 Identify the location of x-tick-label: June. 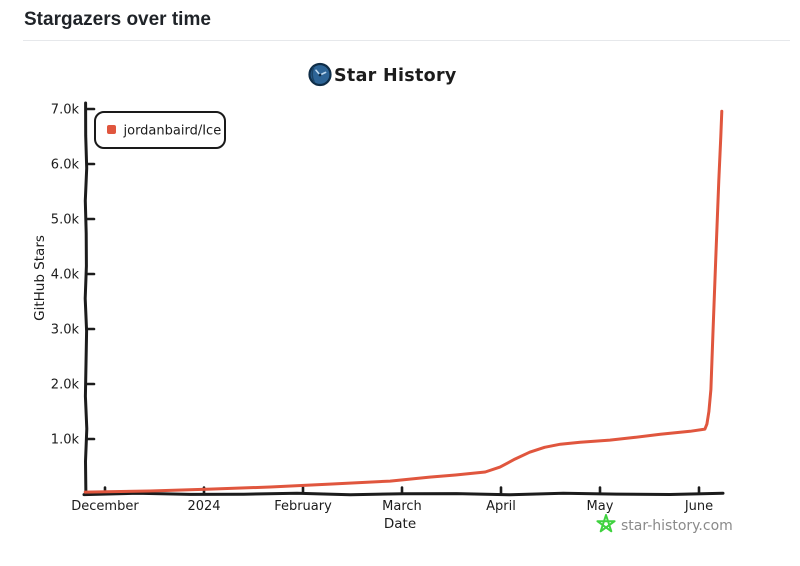
(698, 506).